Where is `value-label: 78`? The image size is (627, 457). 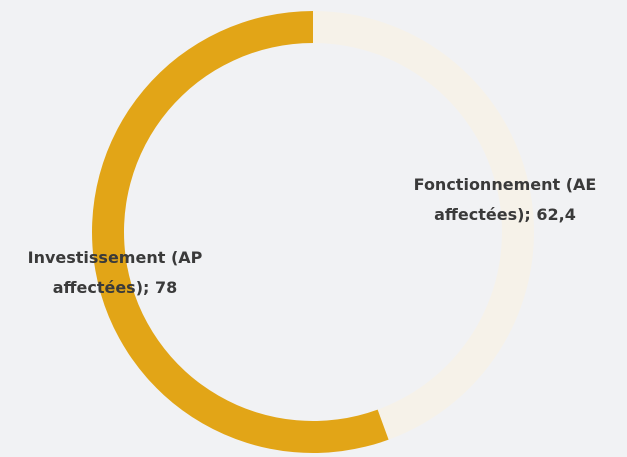
value-label: 78 is located at coordinates (166, 287).